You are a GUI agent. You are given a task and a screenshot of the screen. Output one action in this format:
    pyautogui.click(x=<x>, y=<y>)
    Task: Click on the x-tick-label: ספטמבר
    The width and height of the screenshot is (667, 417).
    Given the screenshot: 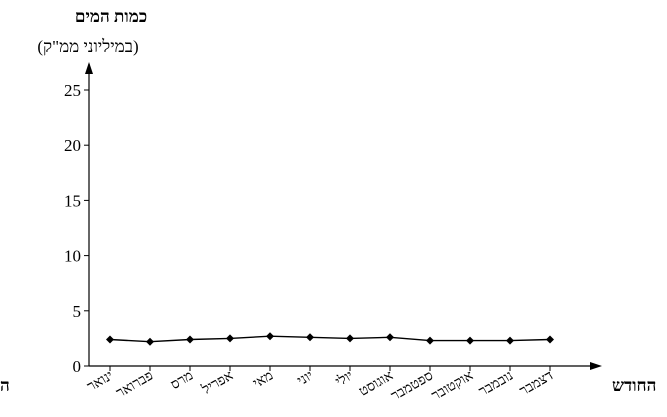 What is the action you would take?
    pyautogui.click(x=412, y=386)
    